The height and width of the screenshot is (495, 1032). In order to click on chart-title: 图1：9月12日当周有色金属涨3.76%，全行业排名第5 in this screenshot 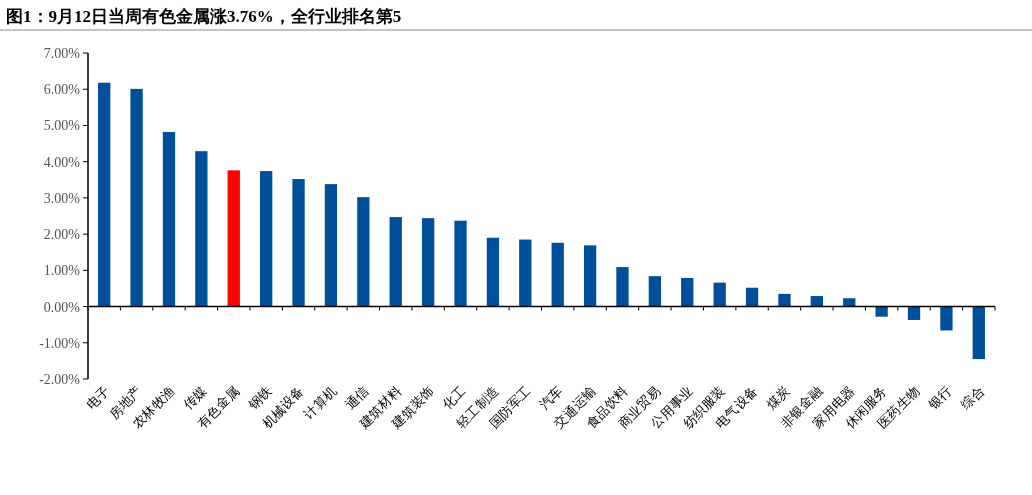, I will do `click(204, 16)`.